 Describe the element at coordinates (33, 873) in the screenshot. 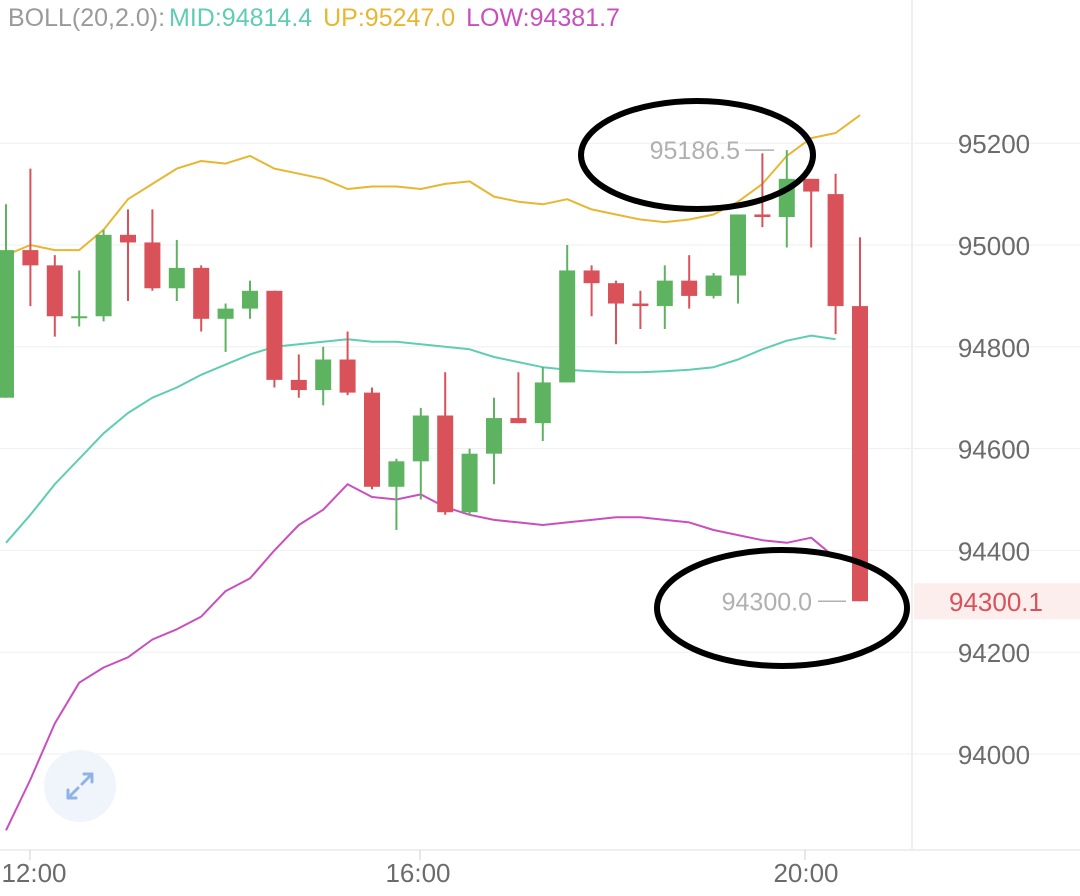

I see `x-tick-label: 12:00` at that location.